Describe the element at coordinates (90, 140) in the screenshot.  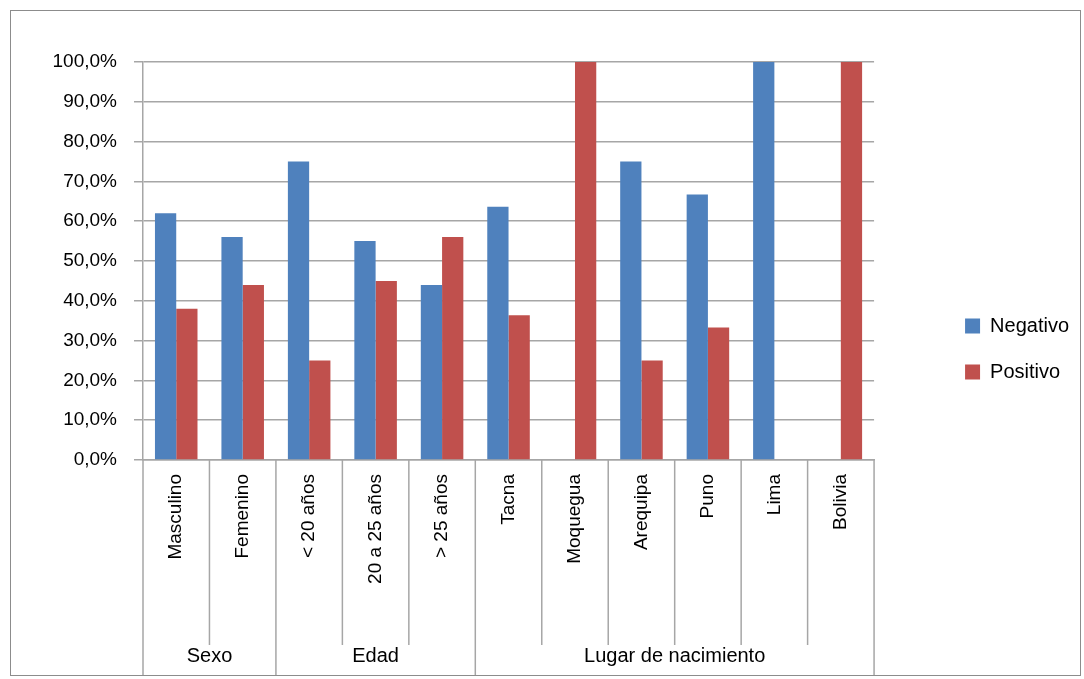
I see `y-tick-label: 80,0%` at that location.